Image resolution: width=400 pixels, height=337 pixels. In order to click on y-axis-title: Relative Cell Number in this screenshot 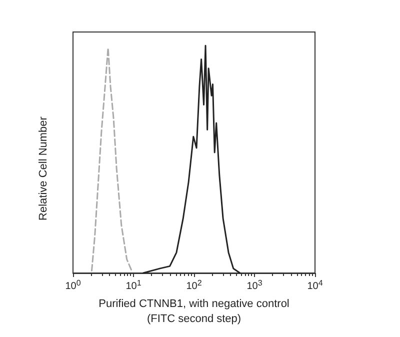, I will do `click(44, 168)`.